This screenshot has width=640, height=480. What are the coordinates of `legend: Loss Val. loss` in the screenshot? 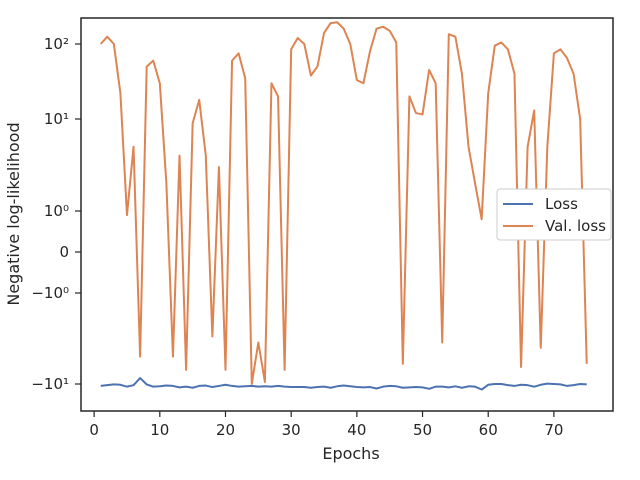 It's located at (554, 214).